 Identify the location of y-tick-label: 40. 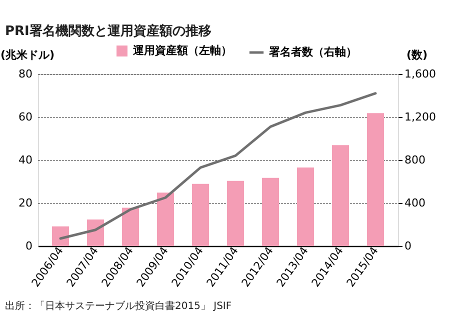
(25, 160).